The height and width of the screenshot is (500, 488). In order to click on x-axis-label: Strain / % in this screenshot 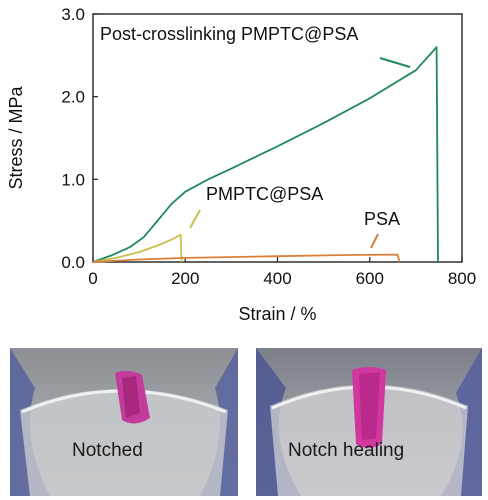, I will do `click(277, 314)`.